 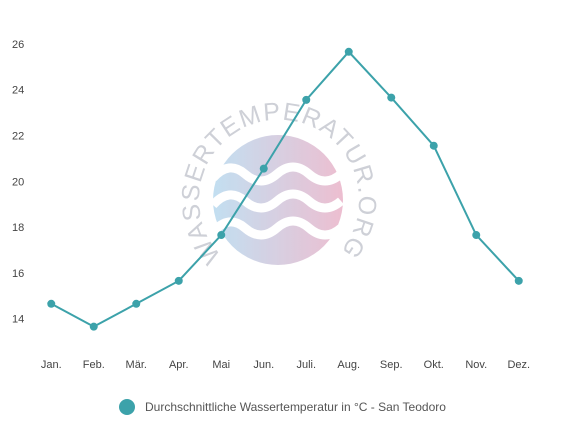 I want to click on x-tick-label: Nov., so click(x=476, y=365).